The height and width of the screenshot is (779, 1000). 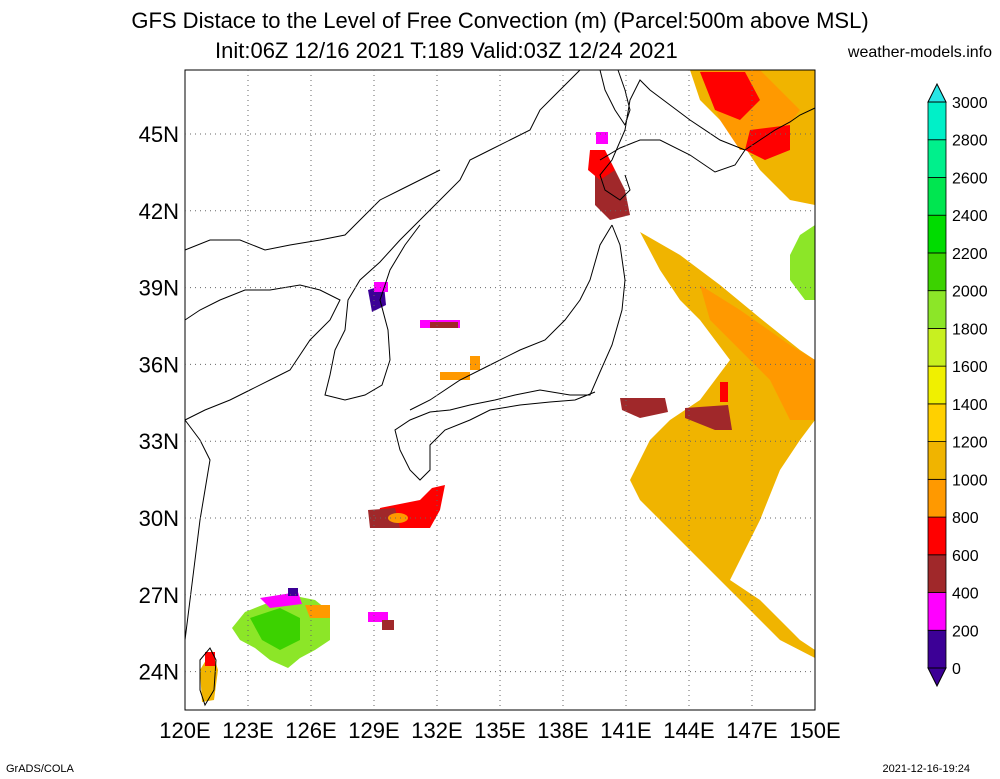 What do you see at coordinates (312, 210) in the screenshot?
I see `coast-manchuria` at bounding box center [312, 210].